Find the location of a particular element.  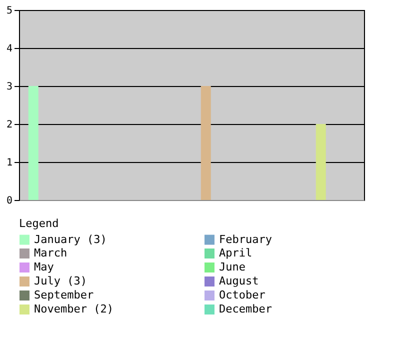

y-tick-label: 5 is located at coordinates (9, 11).